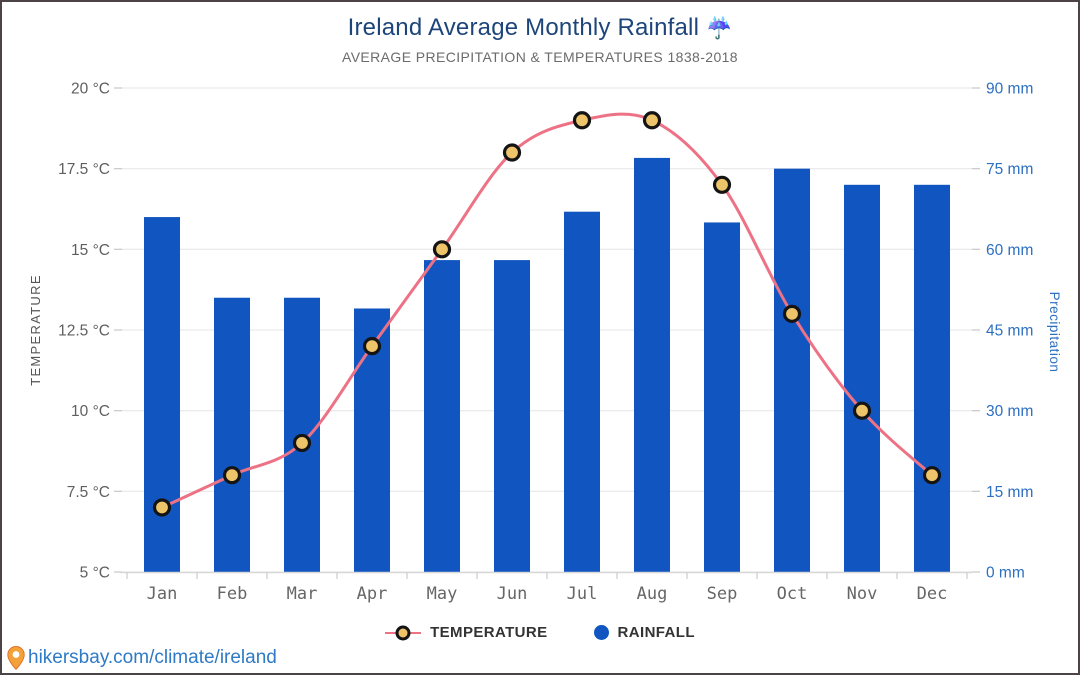  What do you see at coordinates (1009, 331) in the screenshot?
I see `right-axis-tick-label: 45 mm` at bounding box center [1009, 331].